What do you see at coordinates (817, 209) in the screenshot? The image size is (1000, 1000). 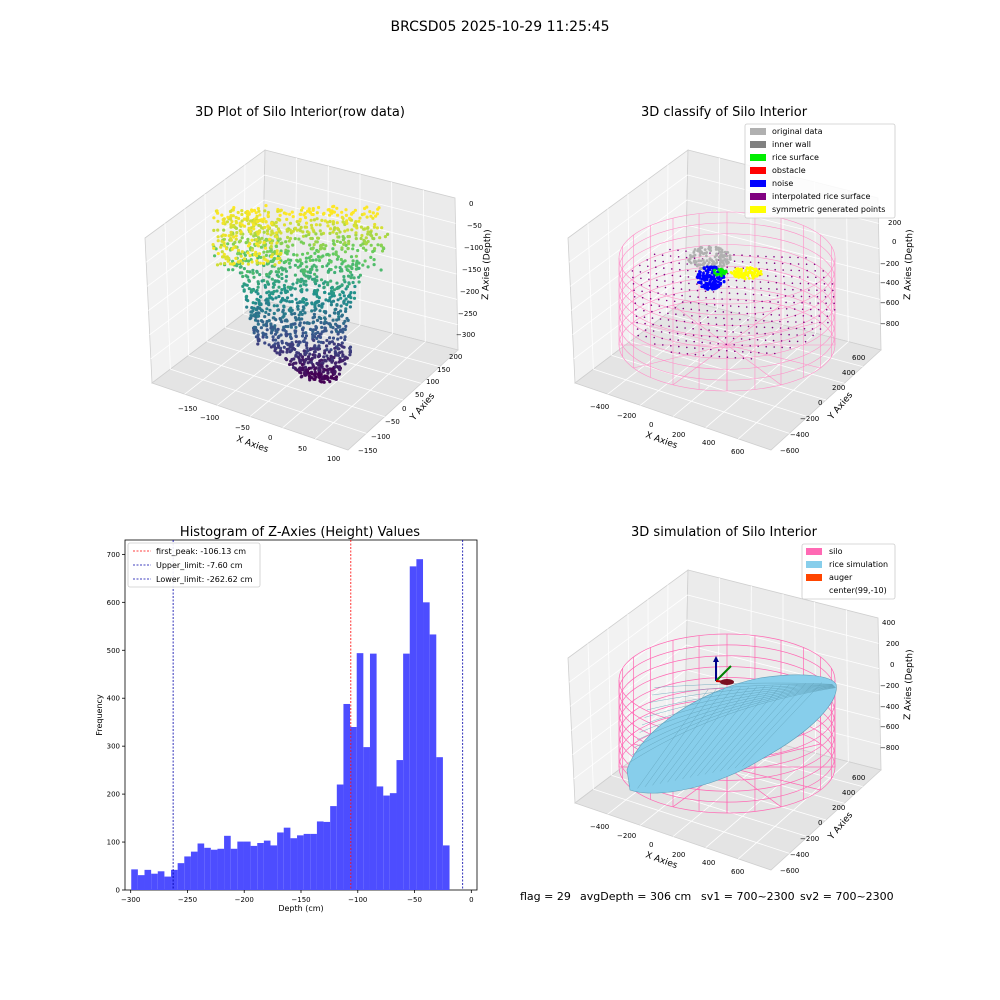 I see `legend-entry: symmetric generated points` at bounding box center [817, 209].